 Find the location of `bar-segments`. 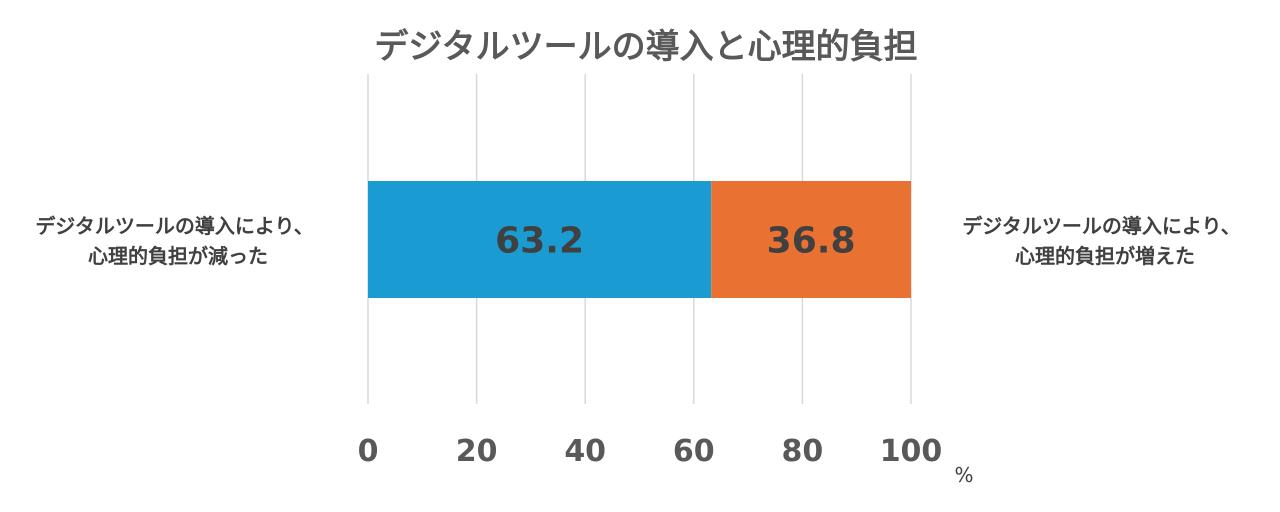

bar-segments is located at coordinates (639, 239).